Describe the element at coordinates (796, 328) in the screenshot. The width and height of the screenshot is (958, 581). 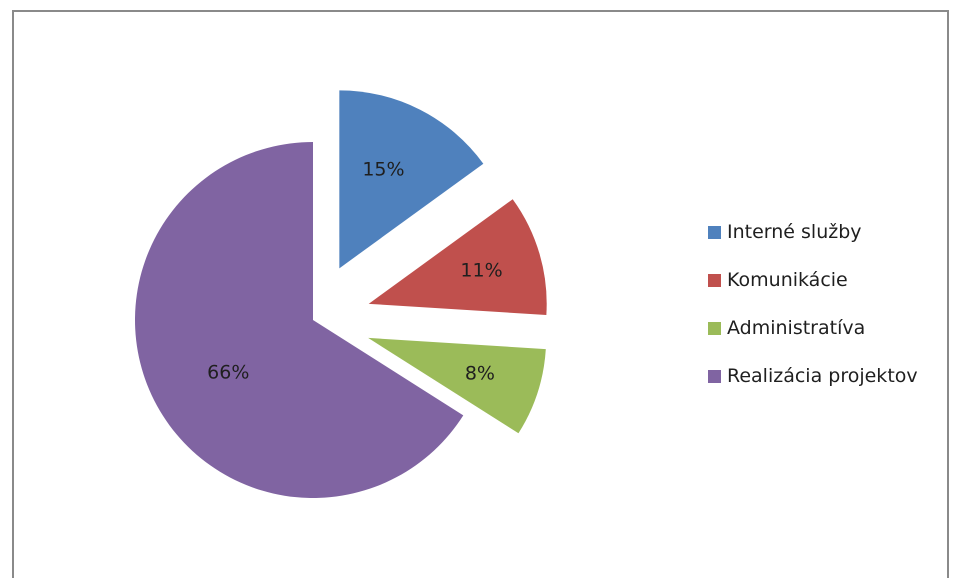
I see `legend-label: Administratíva` at that location.